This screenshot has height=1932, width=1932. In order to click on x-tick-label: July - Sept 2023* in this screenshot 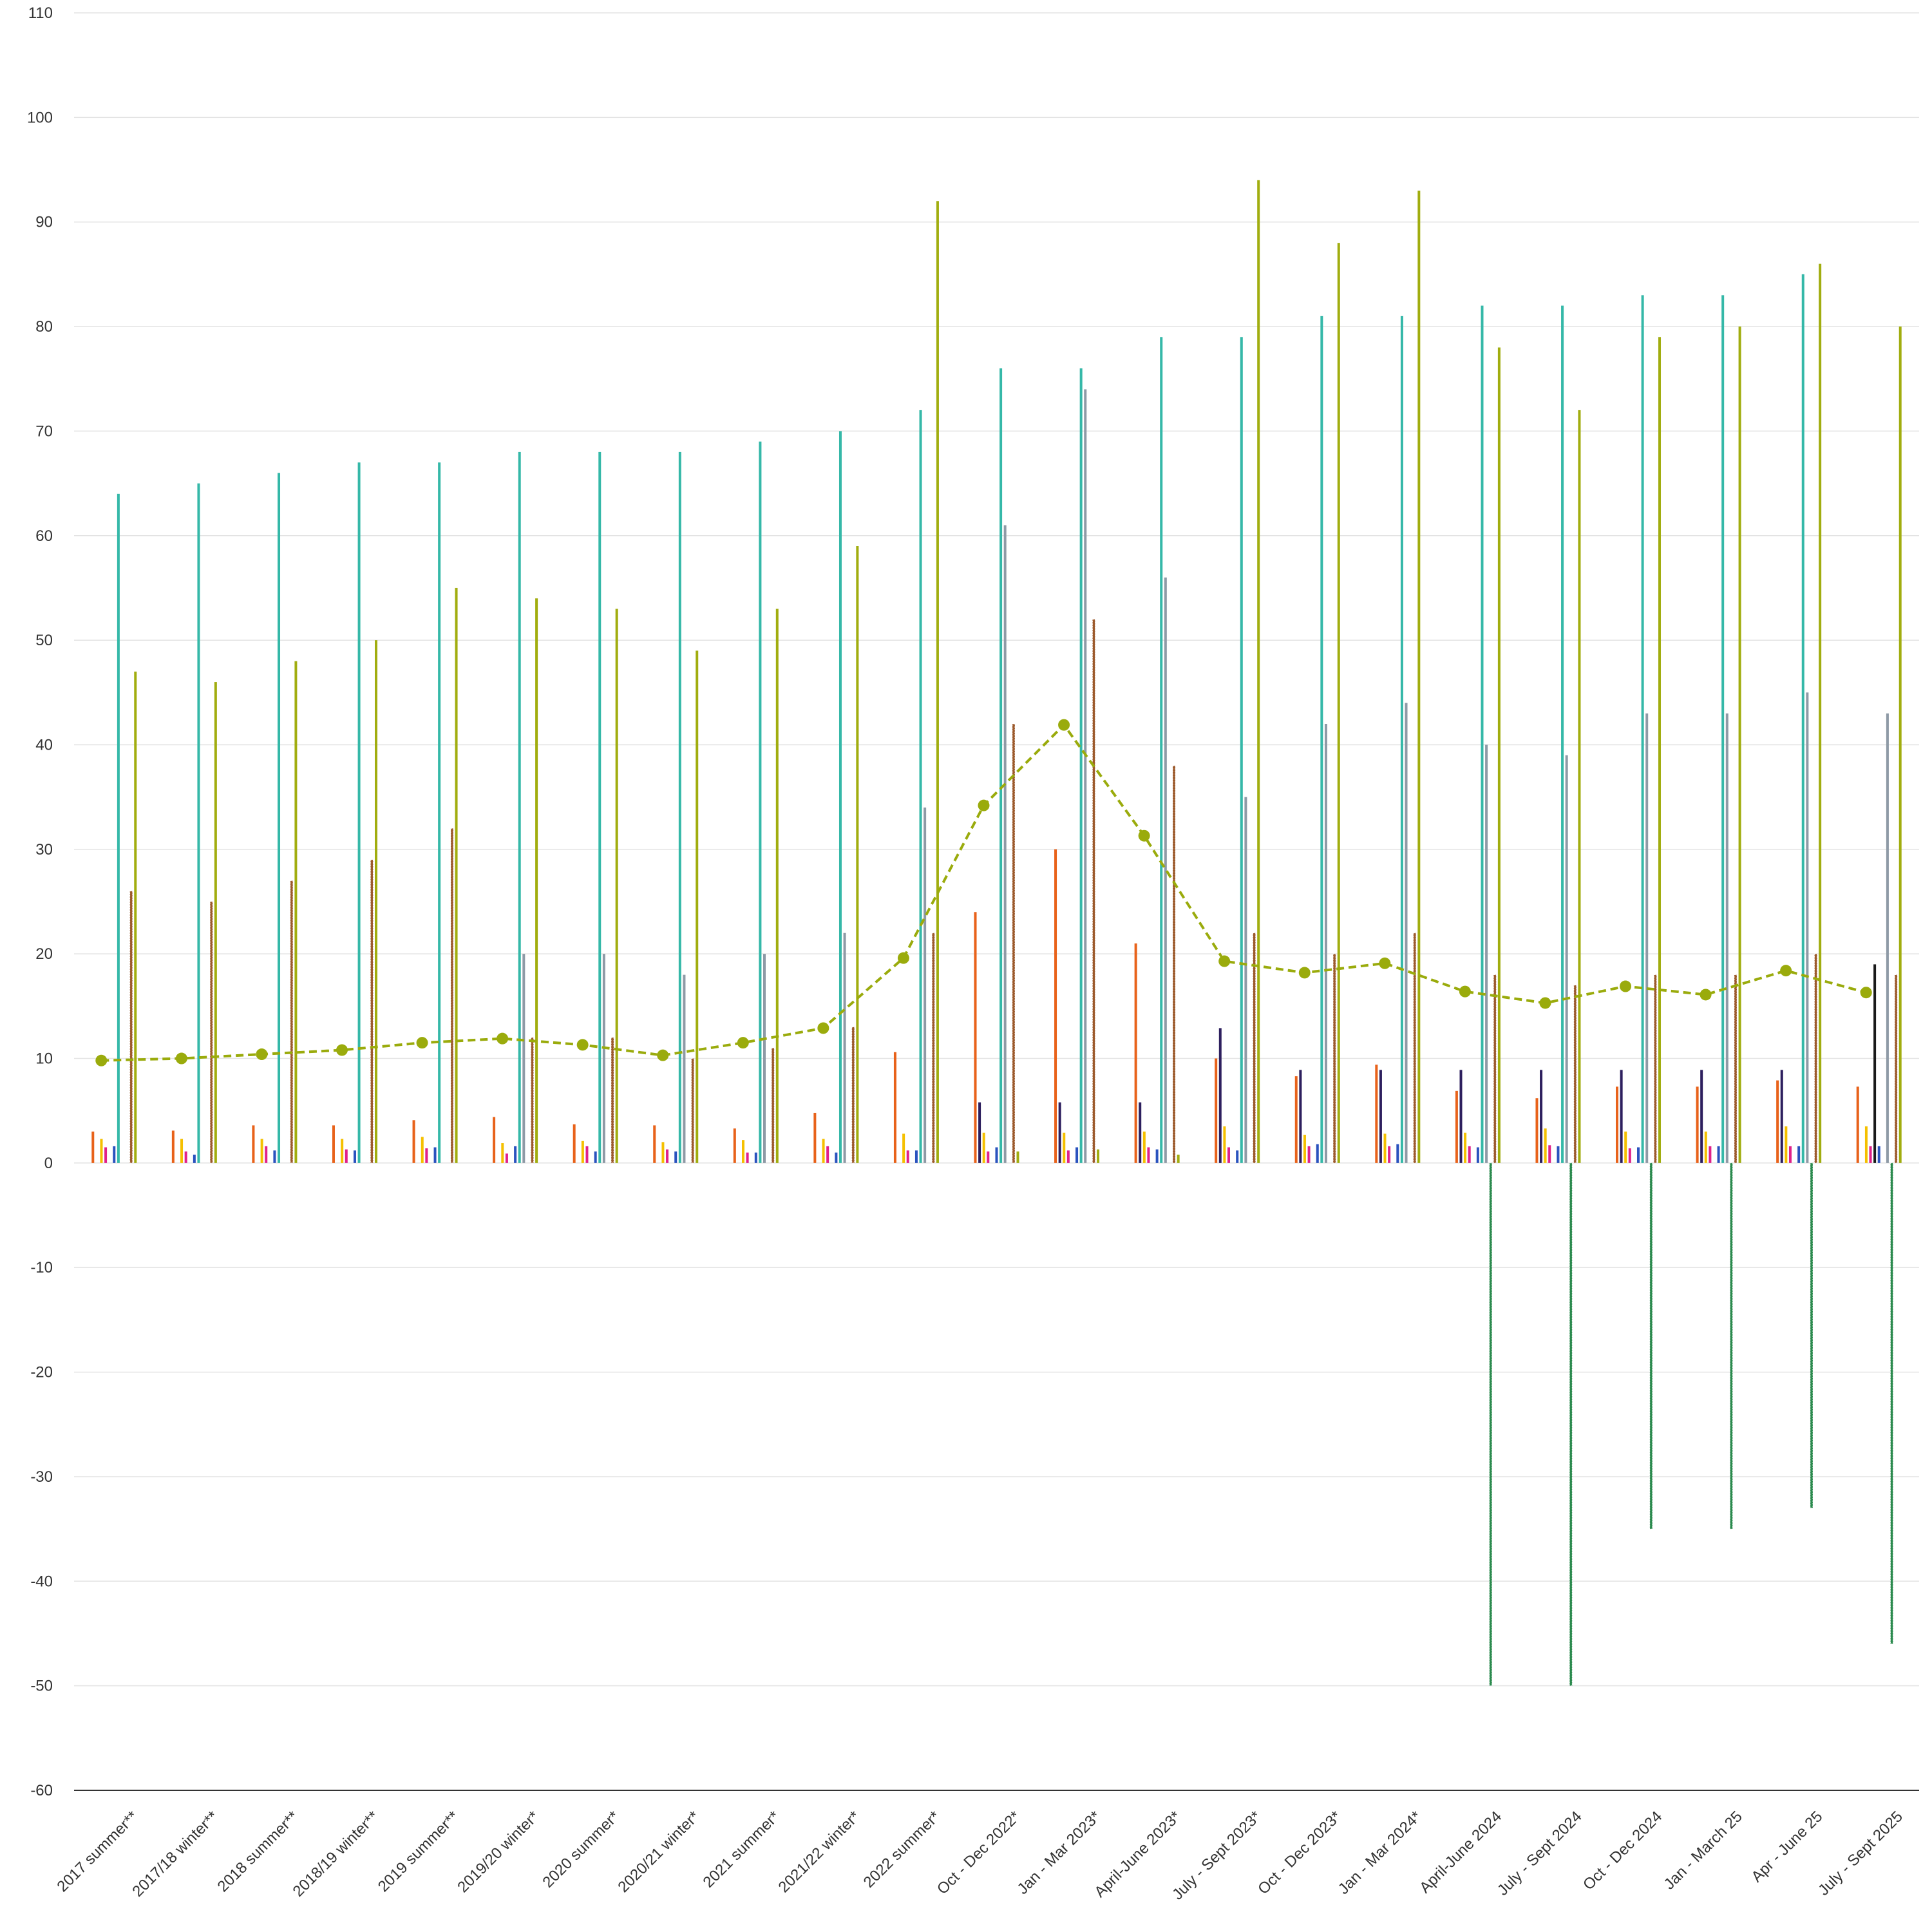, I will do `click(1217, 1855)`.